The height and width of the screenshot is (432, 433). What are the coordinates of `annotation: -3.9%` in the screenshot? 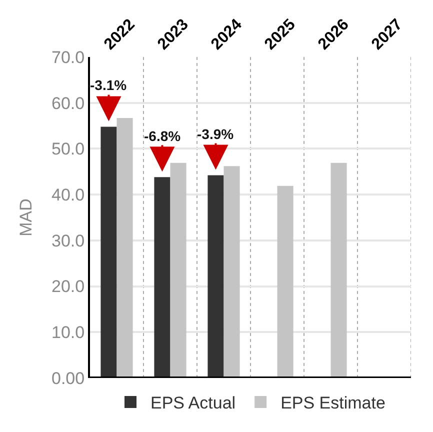 It's located at (215, 134).